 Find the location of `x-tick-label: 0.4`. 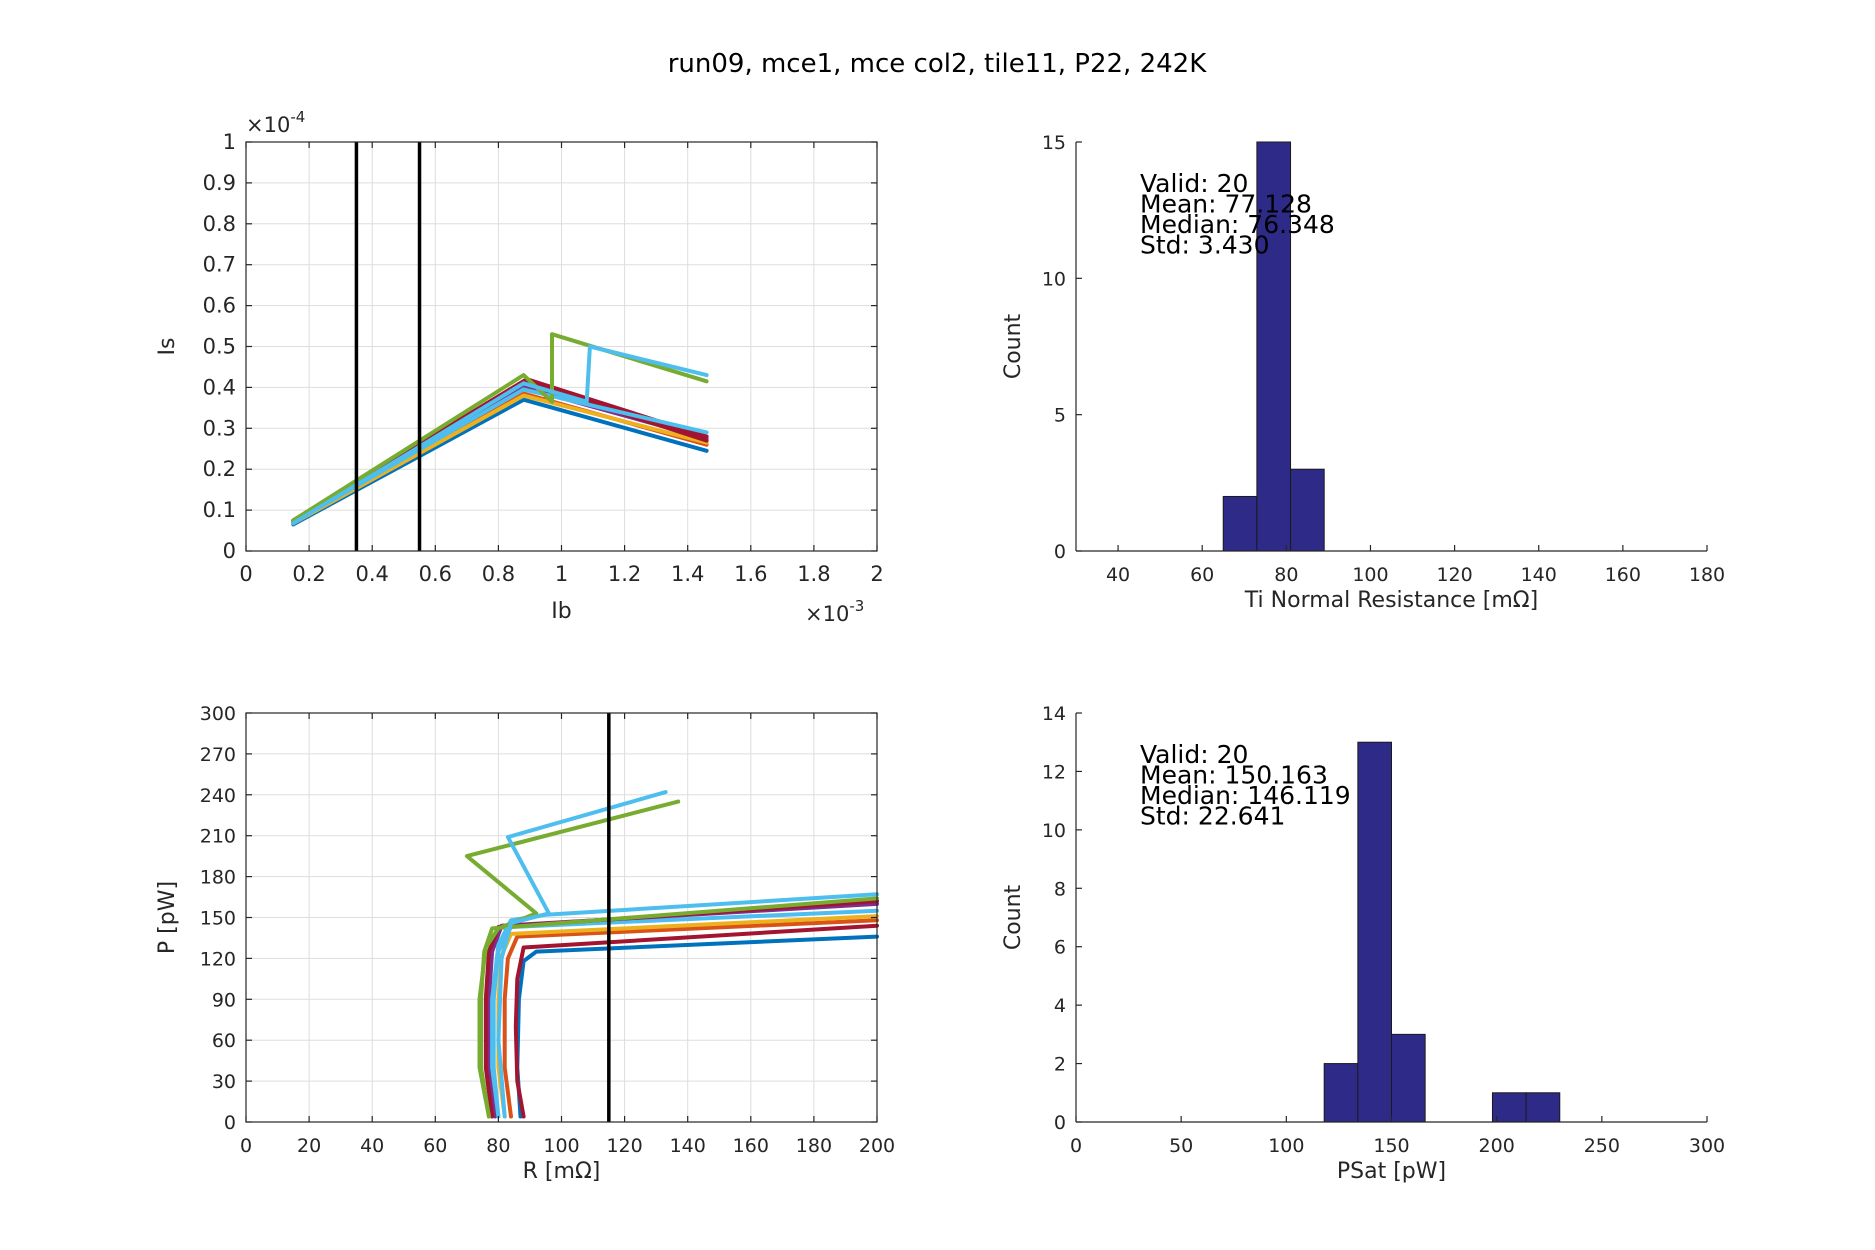

x-tick-label: 0.4 is located at coordinates (371, 574).